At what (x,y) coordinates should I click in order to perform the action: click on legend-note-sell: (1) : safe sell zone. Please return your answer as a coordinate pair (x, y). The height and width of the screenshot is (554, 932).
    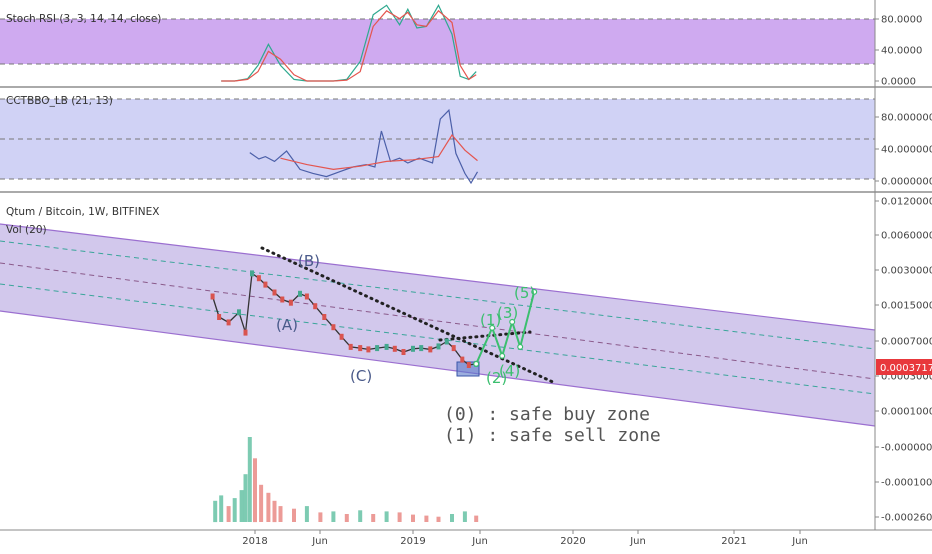
    Looking at the image, I should click on (552, 435).